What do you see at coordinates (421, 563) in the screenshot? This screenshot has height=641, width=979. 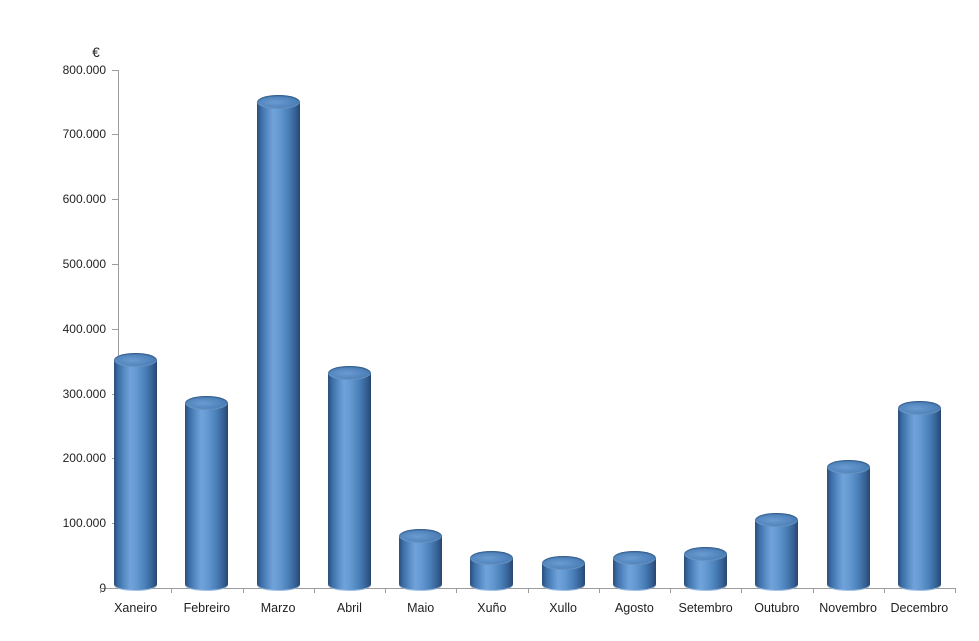 I see `bar-maio` at bounding box center [421, 563].